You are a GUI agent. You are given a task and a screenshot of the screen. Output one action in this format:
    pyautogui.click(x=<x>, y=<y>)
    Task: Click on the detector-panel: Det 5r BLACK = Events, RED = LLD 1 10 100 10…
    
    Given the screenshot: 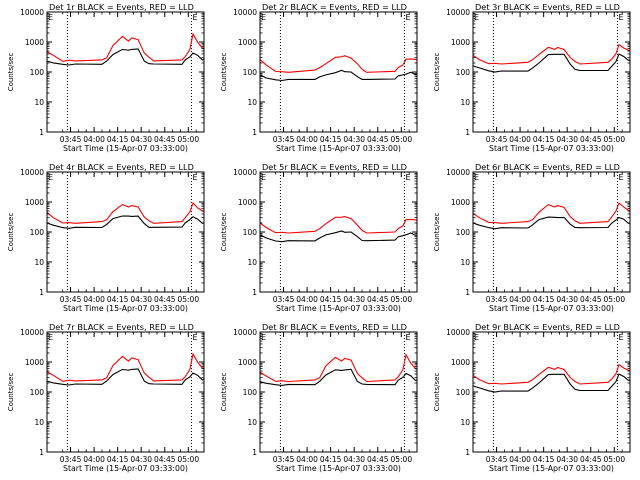 What is the action you would take?
    pyautogui.click(x=319, y=237)
    